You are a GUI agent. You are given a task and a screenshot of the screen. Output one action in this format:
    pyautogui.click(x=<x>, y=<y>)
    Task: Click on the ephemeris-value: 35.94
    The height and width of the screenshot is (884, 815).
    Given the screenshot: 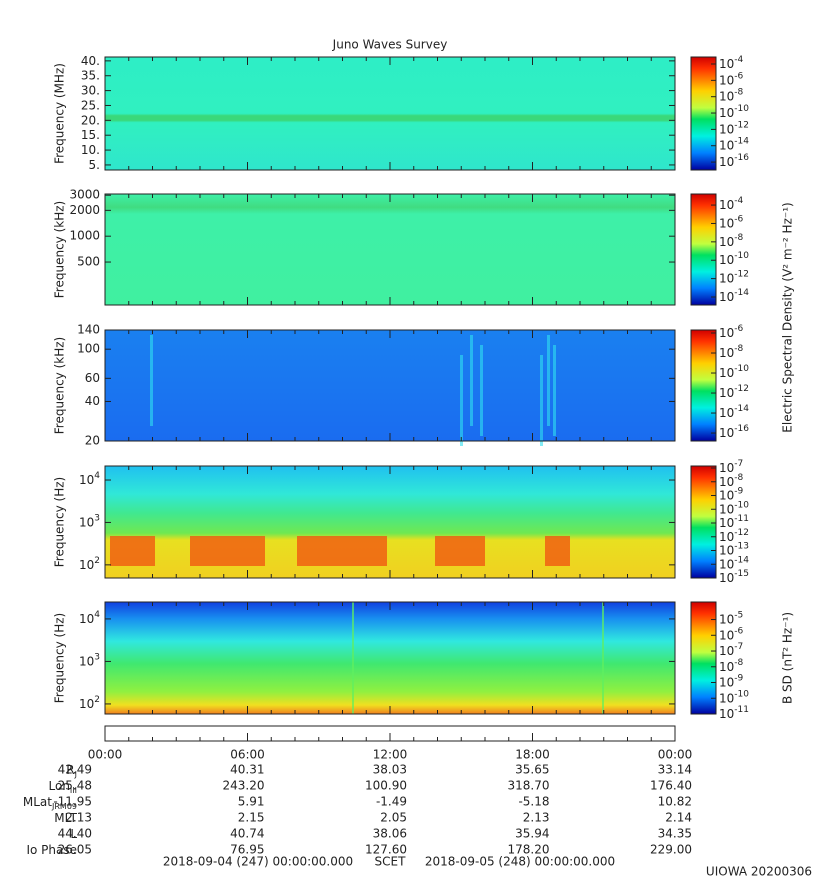 What is the action you would take?
    pyautogui.click(x=532, y=834)
    